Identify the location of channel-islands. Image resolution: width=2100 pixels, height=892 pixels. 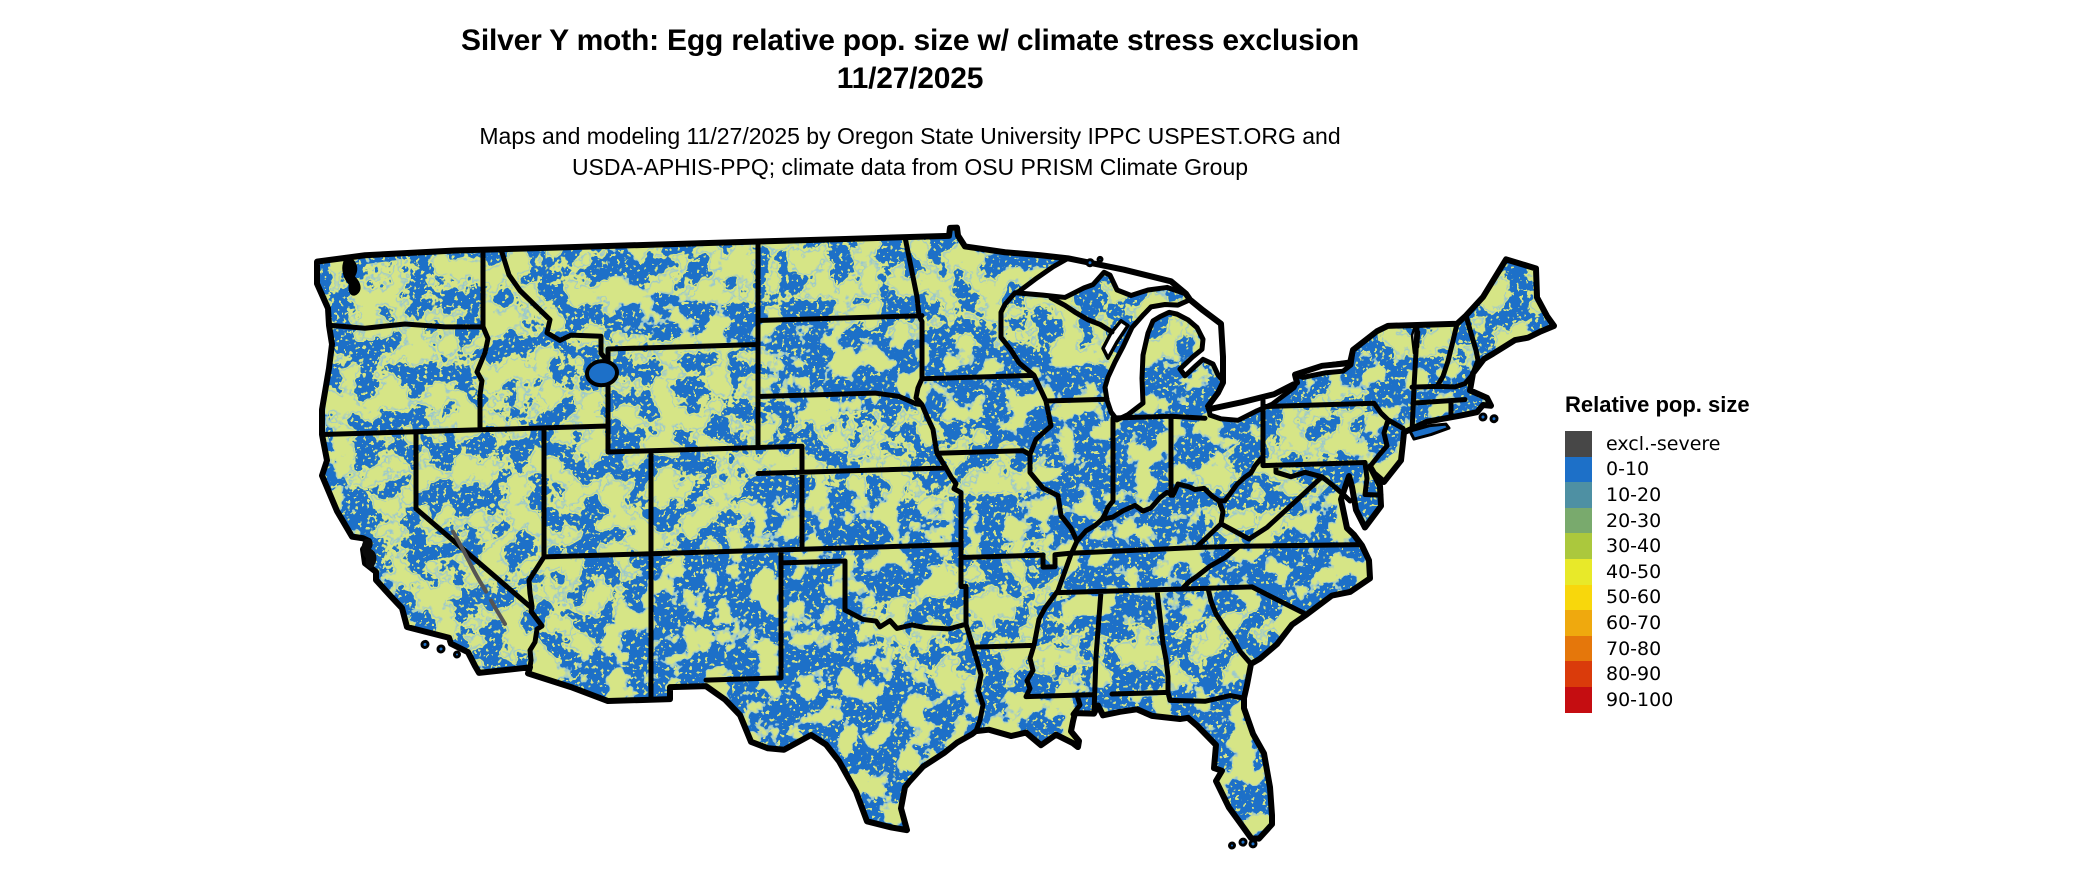
(425, 644).